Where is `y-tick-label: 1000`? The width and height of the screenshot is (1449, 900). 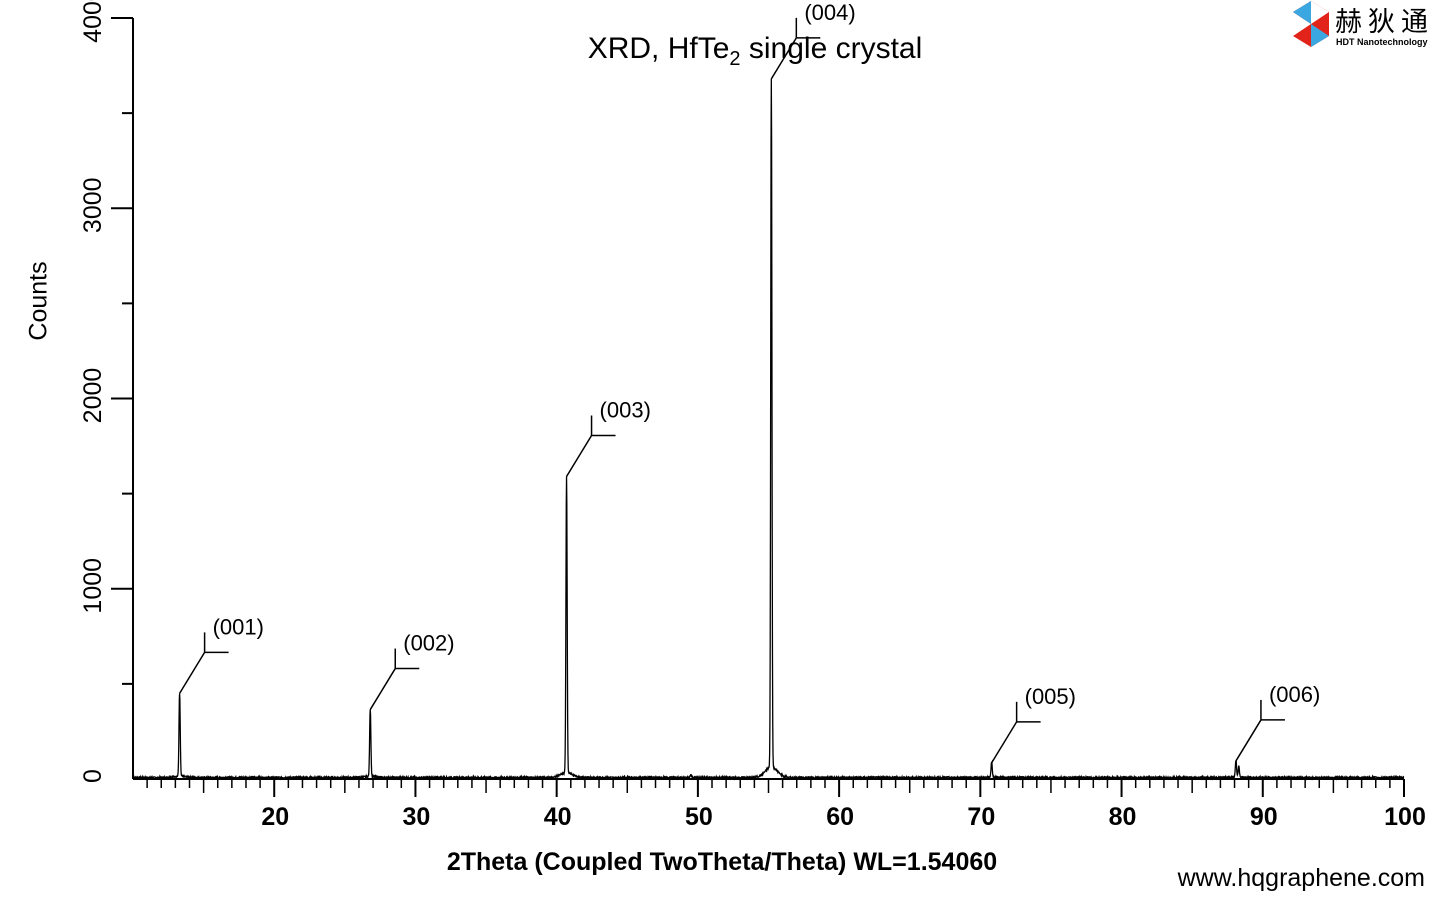
y-tick-label: 1000 is located at coordinates (93, 586).